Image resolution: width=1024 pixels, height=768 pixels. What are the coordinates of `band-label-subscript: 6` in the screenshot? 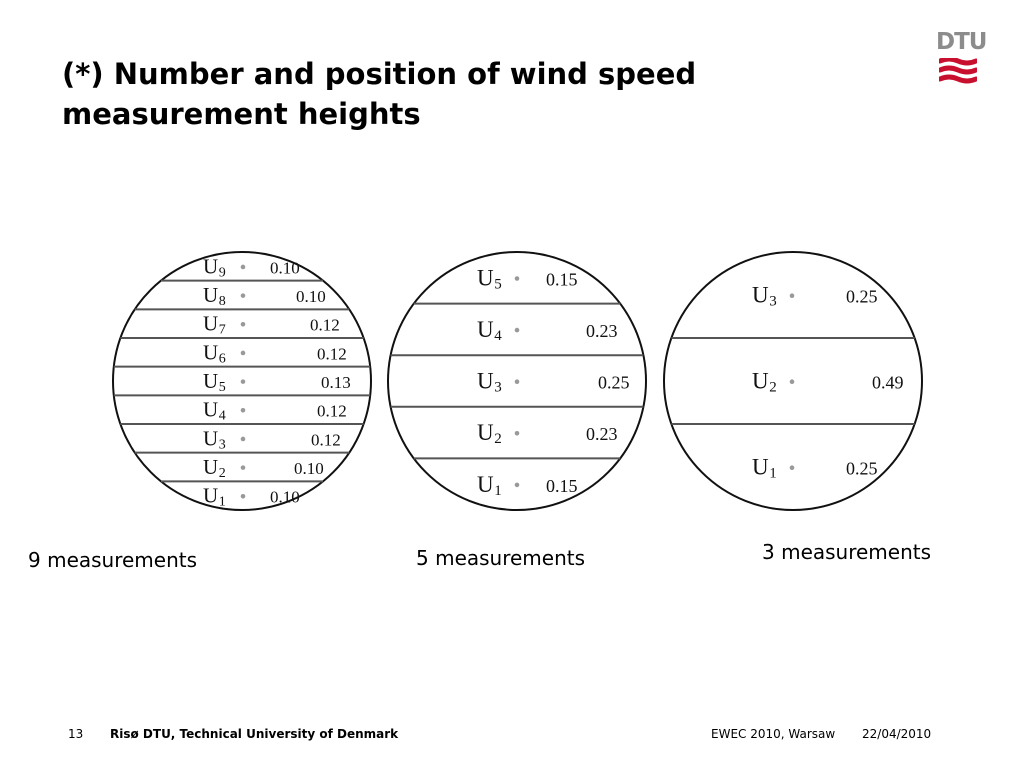 It's located at (222, 358).